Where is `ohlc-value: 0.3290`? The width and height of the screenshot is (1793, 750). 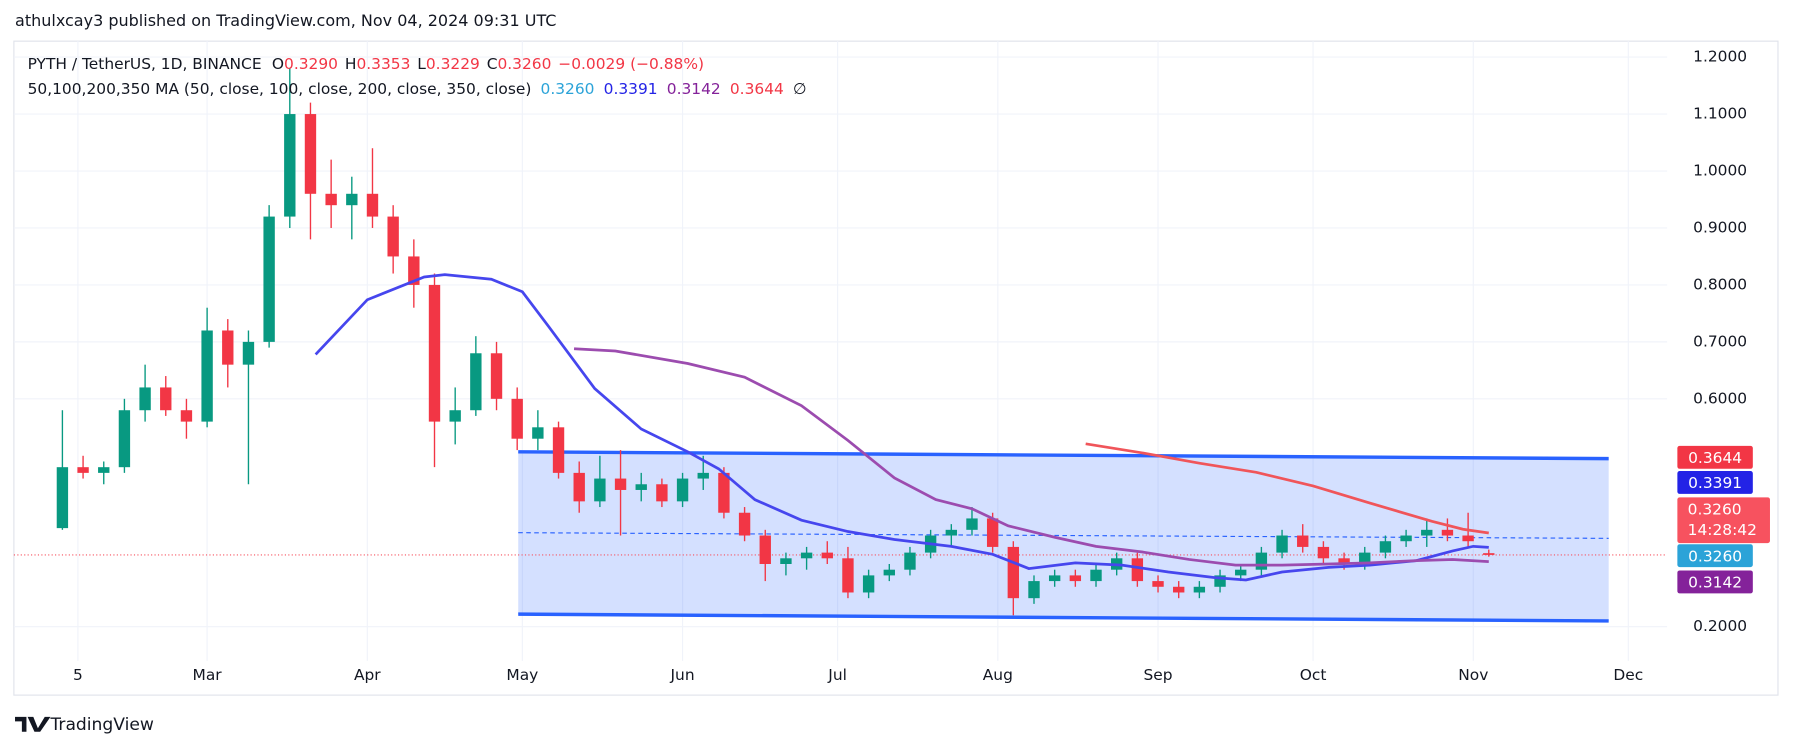
ohlc-value: 0.3290 is located at coordinates (311, 64).